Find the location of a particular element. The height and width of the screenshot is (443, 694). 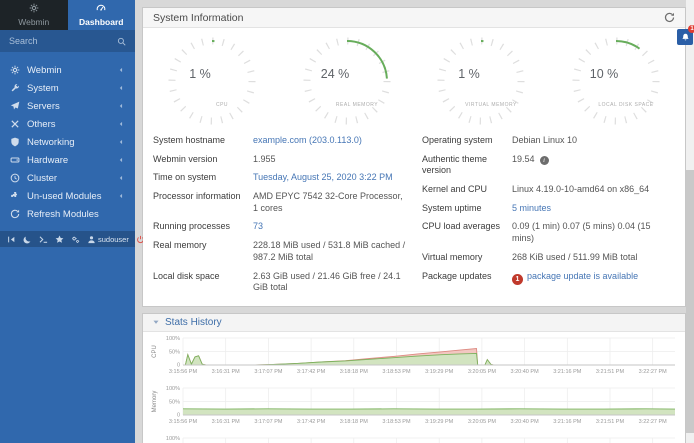

wrench-icon is located at coordinates (18, 88).